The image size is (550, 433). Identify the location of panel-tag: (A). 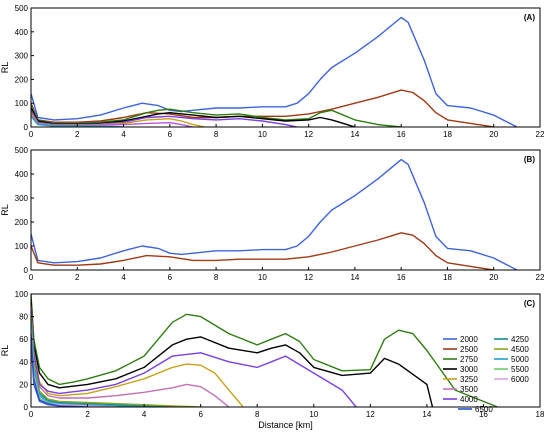
(529, 17).